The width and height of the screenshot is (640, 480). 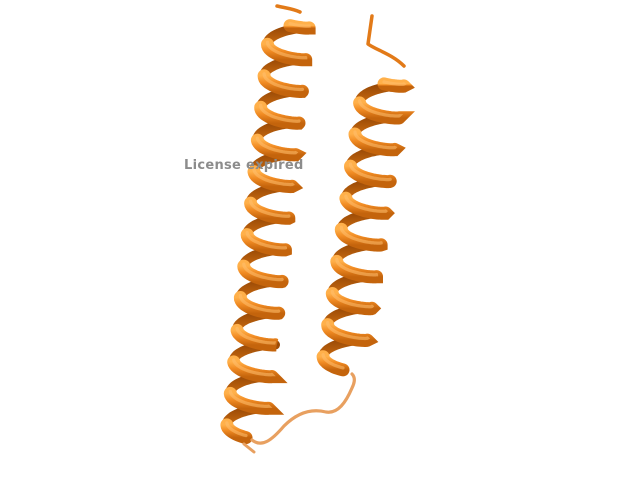 I want to click on helix-right, so click(x=365, y=227).